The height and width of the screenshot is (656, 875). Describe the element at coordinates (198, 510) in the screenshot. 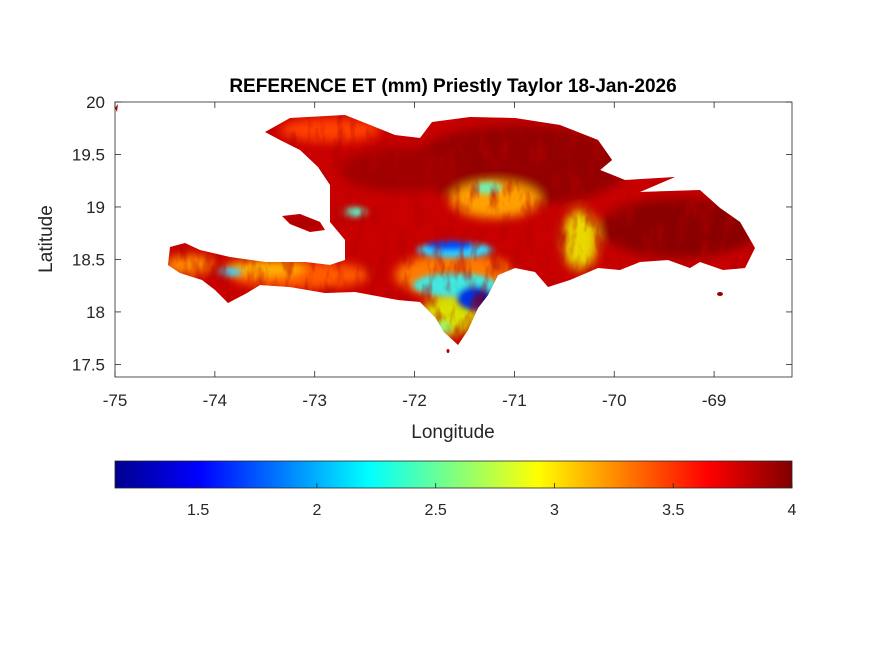

I see `colorbar-tick-label: 1.5` at that location.